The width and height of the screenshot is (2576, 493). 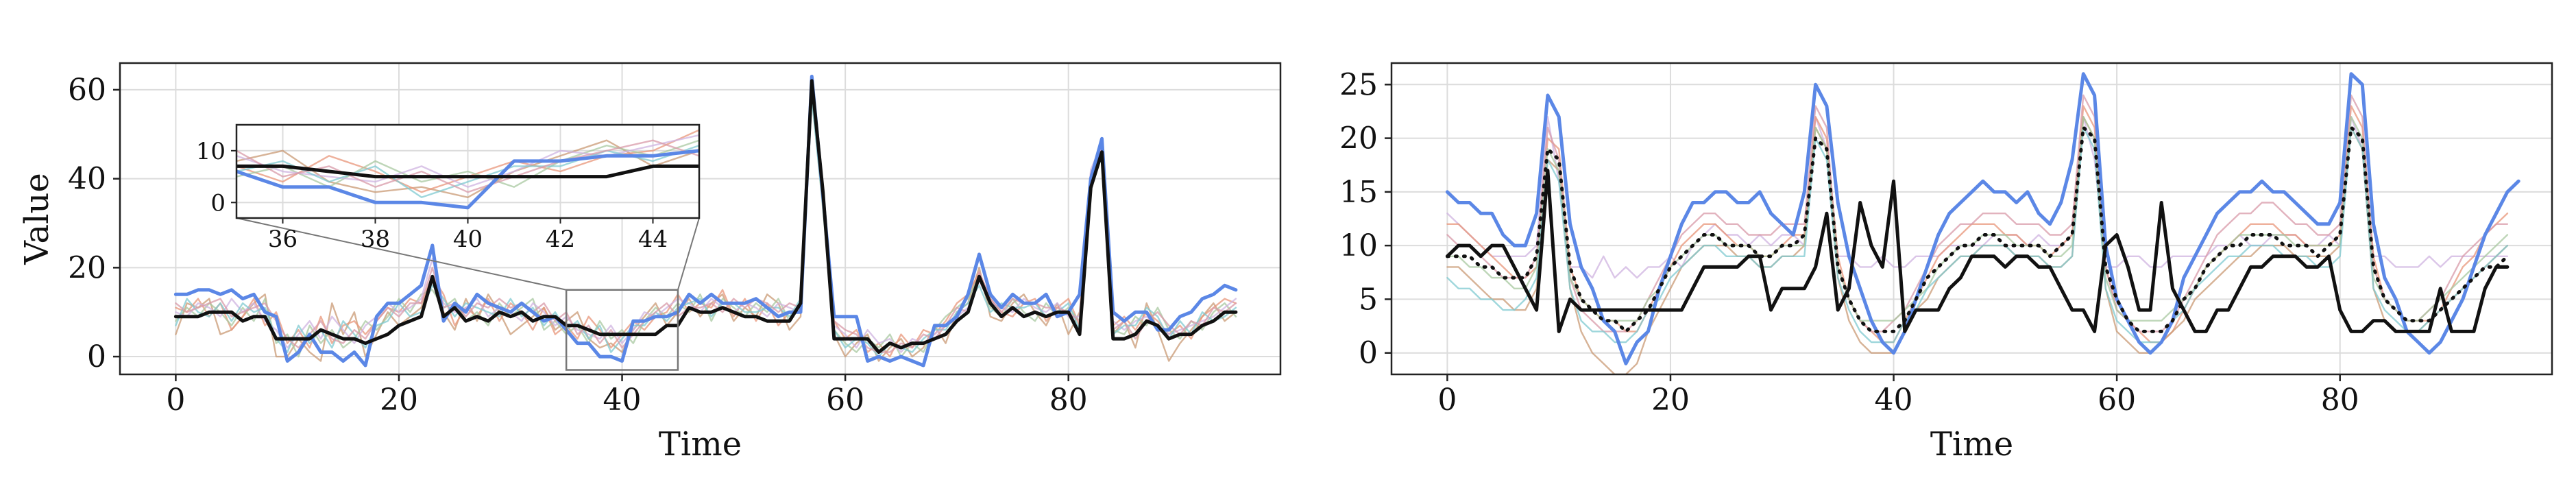 What do you see at coordinates (1358, 84) in the screenshot?
I see `y-tick-label: 25` at bounding box center [1358, 84].